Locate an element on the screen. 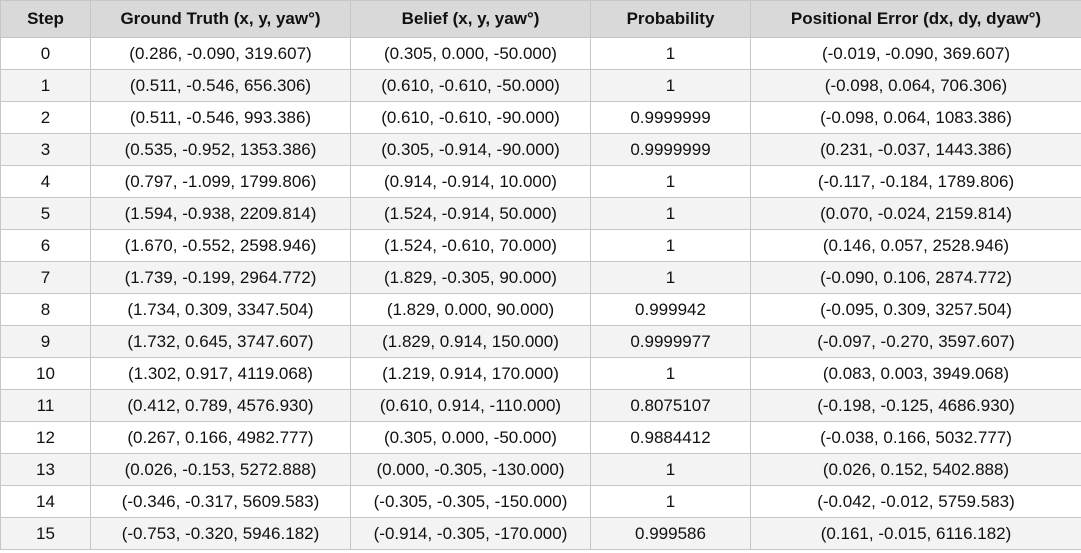 The image size is (1081, 553). table-cell: 11 is located at coordinates (45, 405).